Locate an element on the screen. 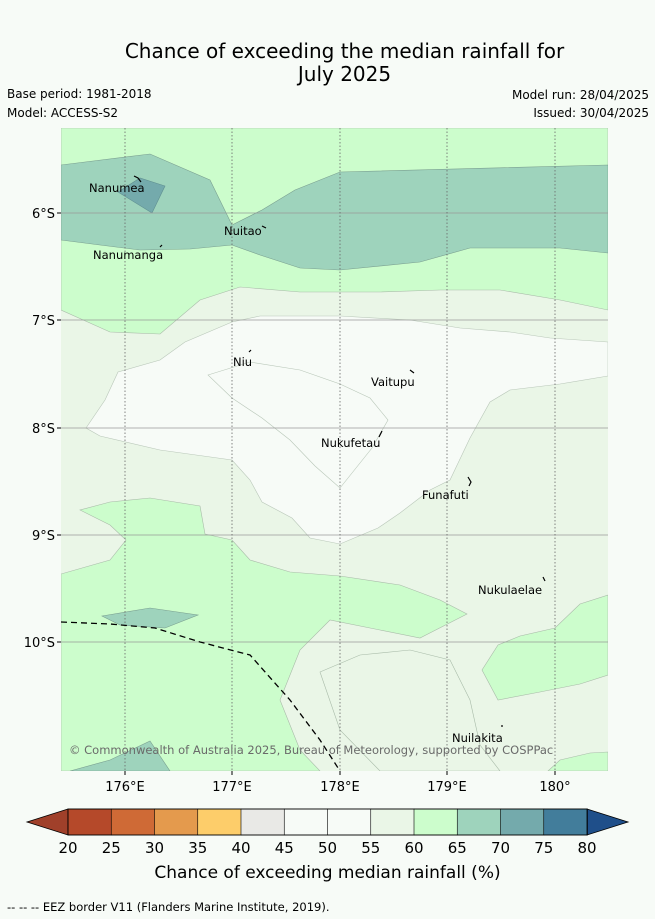  colorbar-tick-40: 40 is located at coordinates (240, 848).